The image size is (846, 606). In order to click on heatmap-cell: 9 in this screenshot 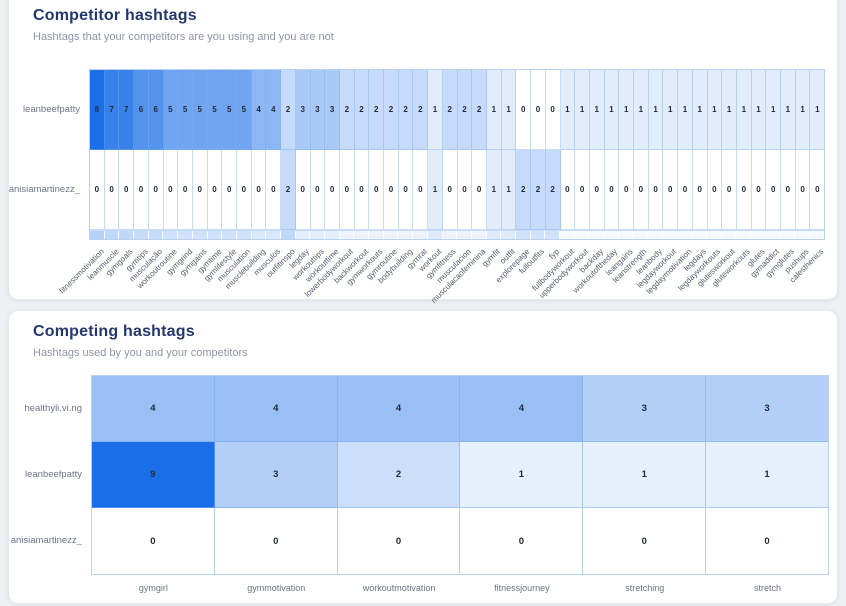, I will do `click(153, 475)`.